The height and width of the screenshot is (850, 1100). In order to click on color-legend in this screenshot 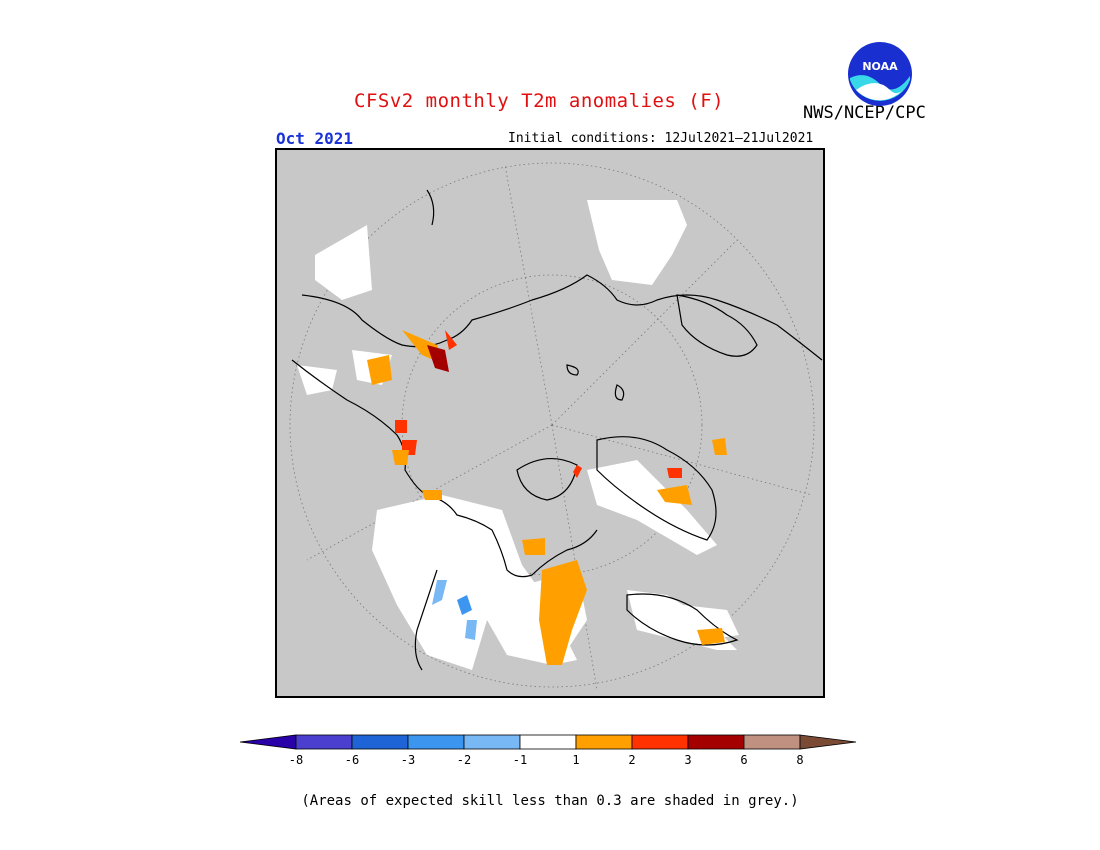, I will do `click(549, 744)`.